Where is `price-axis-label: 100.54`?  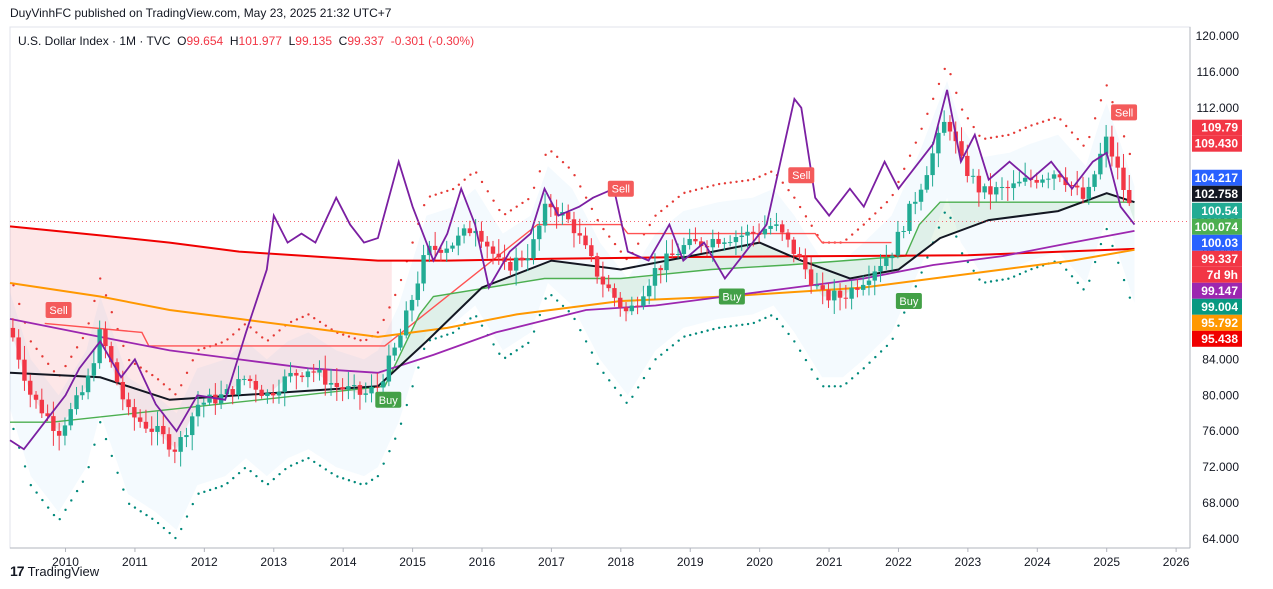
price-axis-label: 100.54 is located at coordinates (1217, 210).